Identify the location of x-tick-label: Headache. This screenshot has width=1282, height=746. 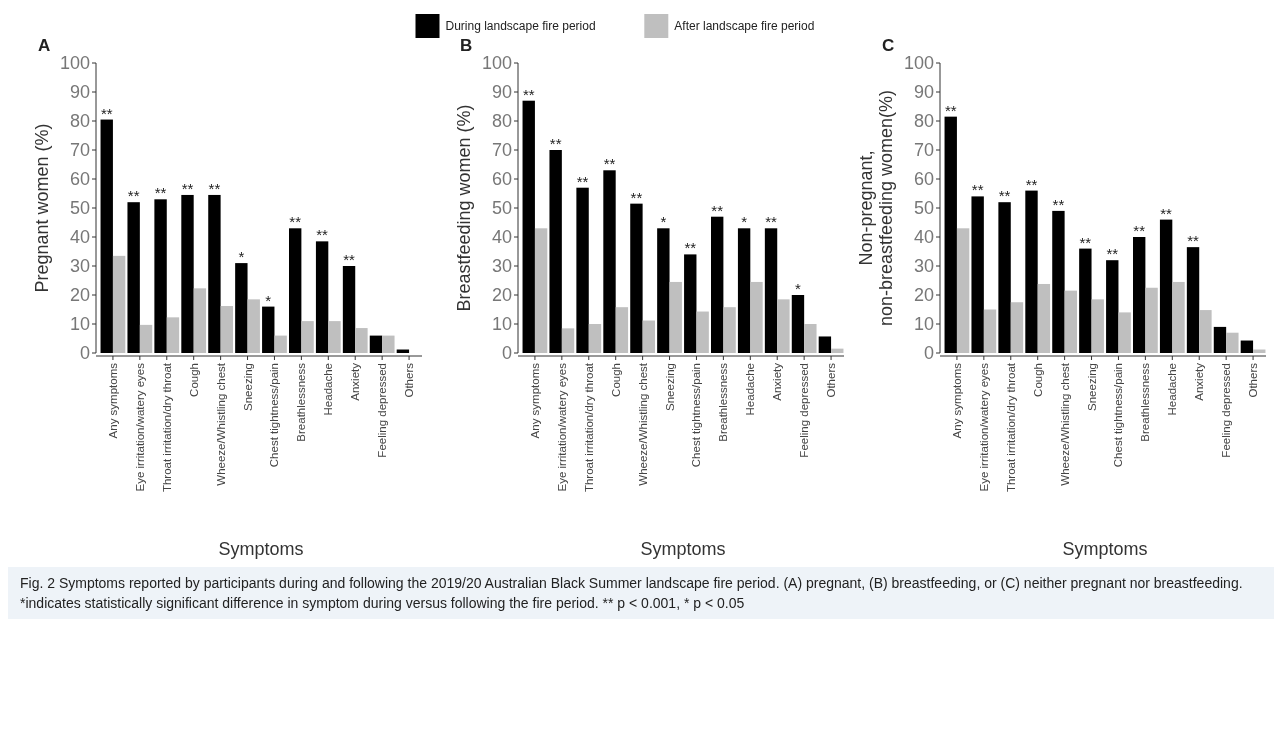
(328, 389).